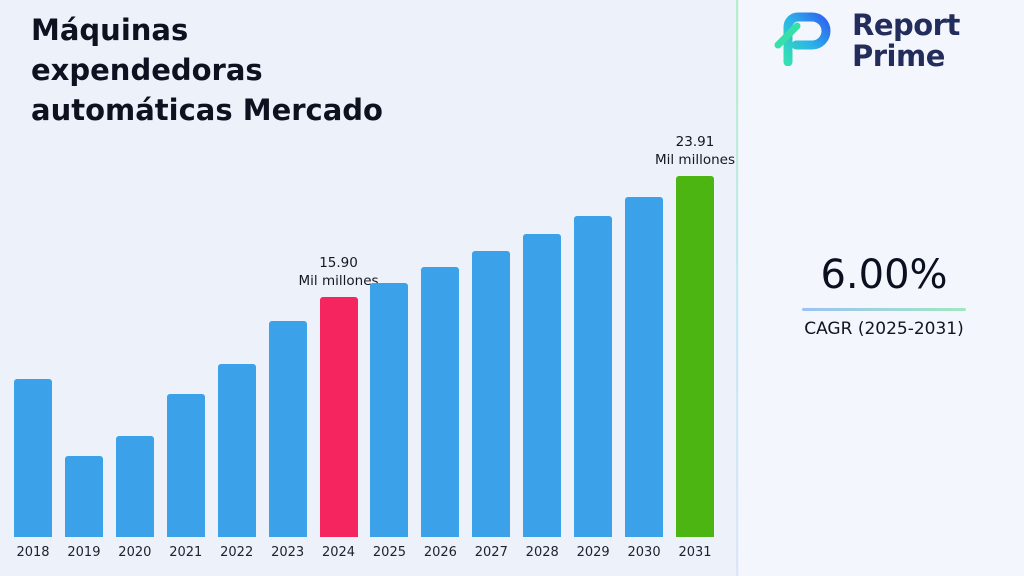  What do you see at coordinates (593, 376) in the screenshot?
I see `bar-2029` at bounding box center [593, 376].